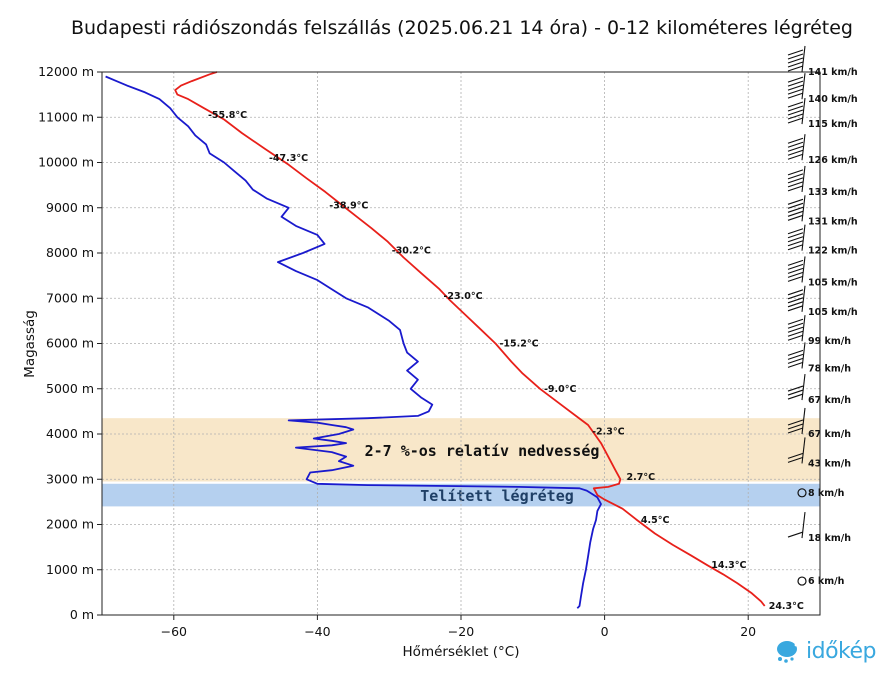  Describe the element at coordinates (829, 463) in the screenshot. I see `wind-speed-label: 43 km/h` at that location.